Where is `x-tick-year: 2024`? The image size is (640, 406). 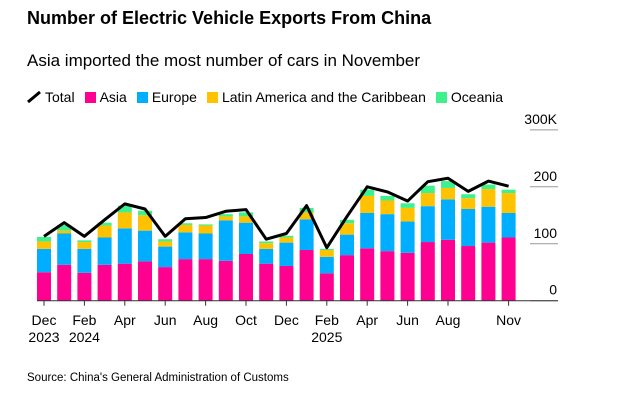
x-tick-year: 2024 is located at coordinates (84, 337).